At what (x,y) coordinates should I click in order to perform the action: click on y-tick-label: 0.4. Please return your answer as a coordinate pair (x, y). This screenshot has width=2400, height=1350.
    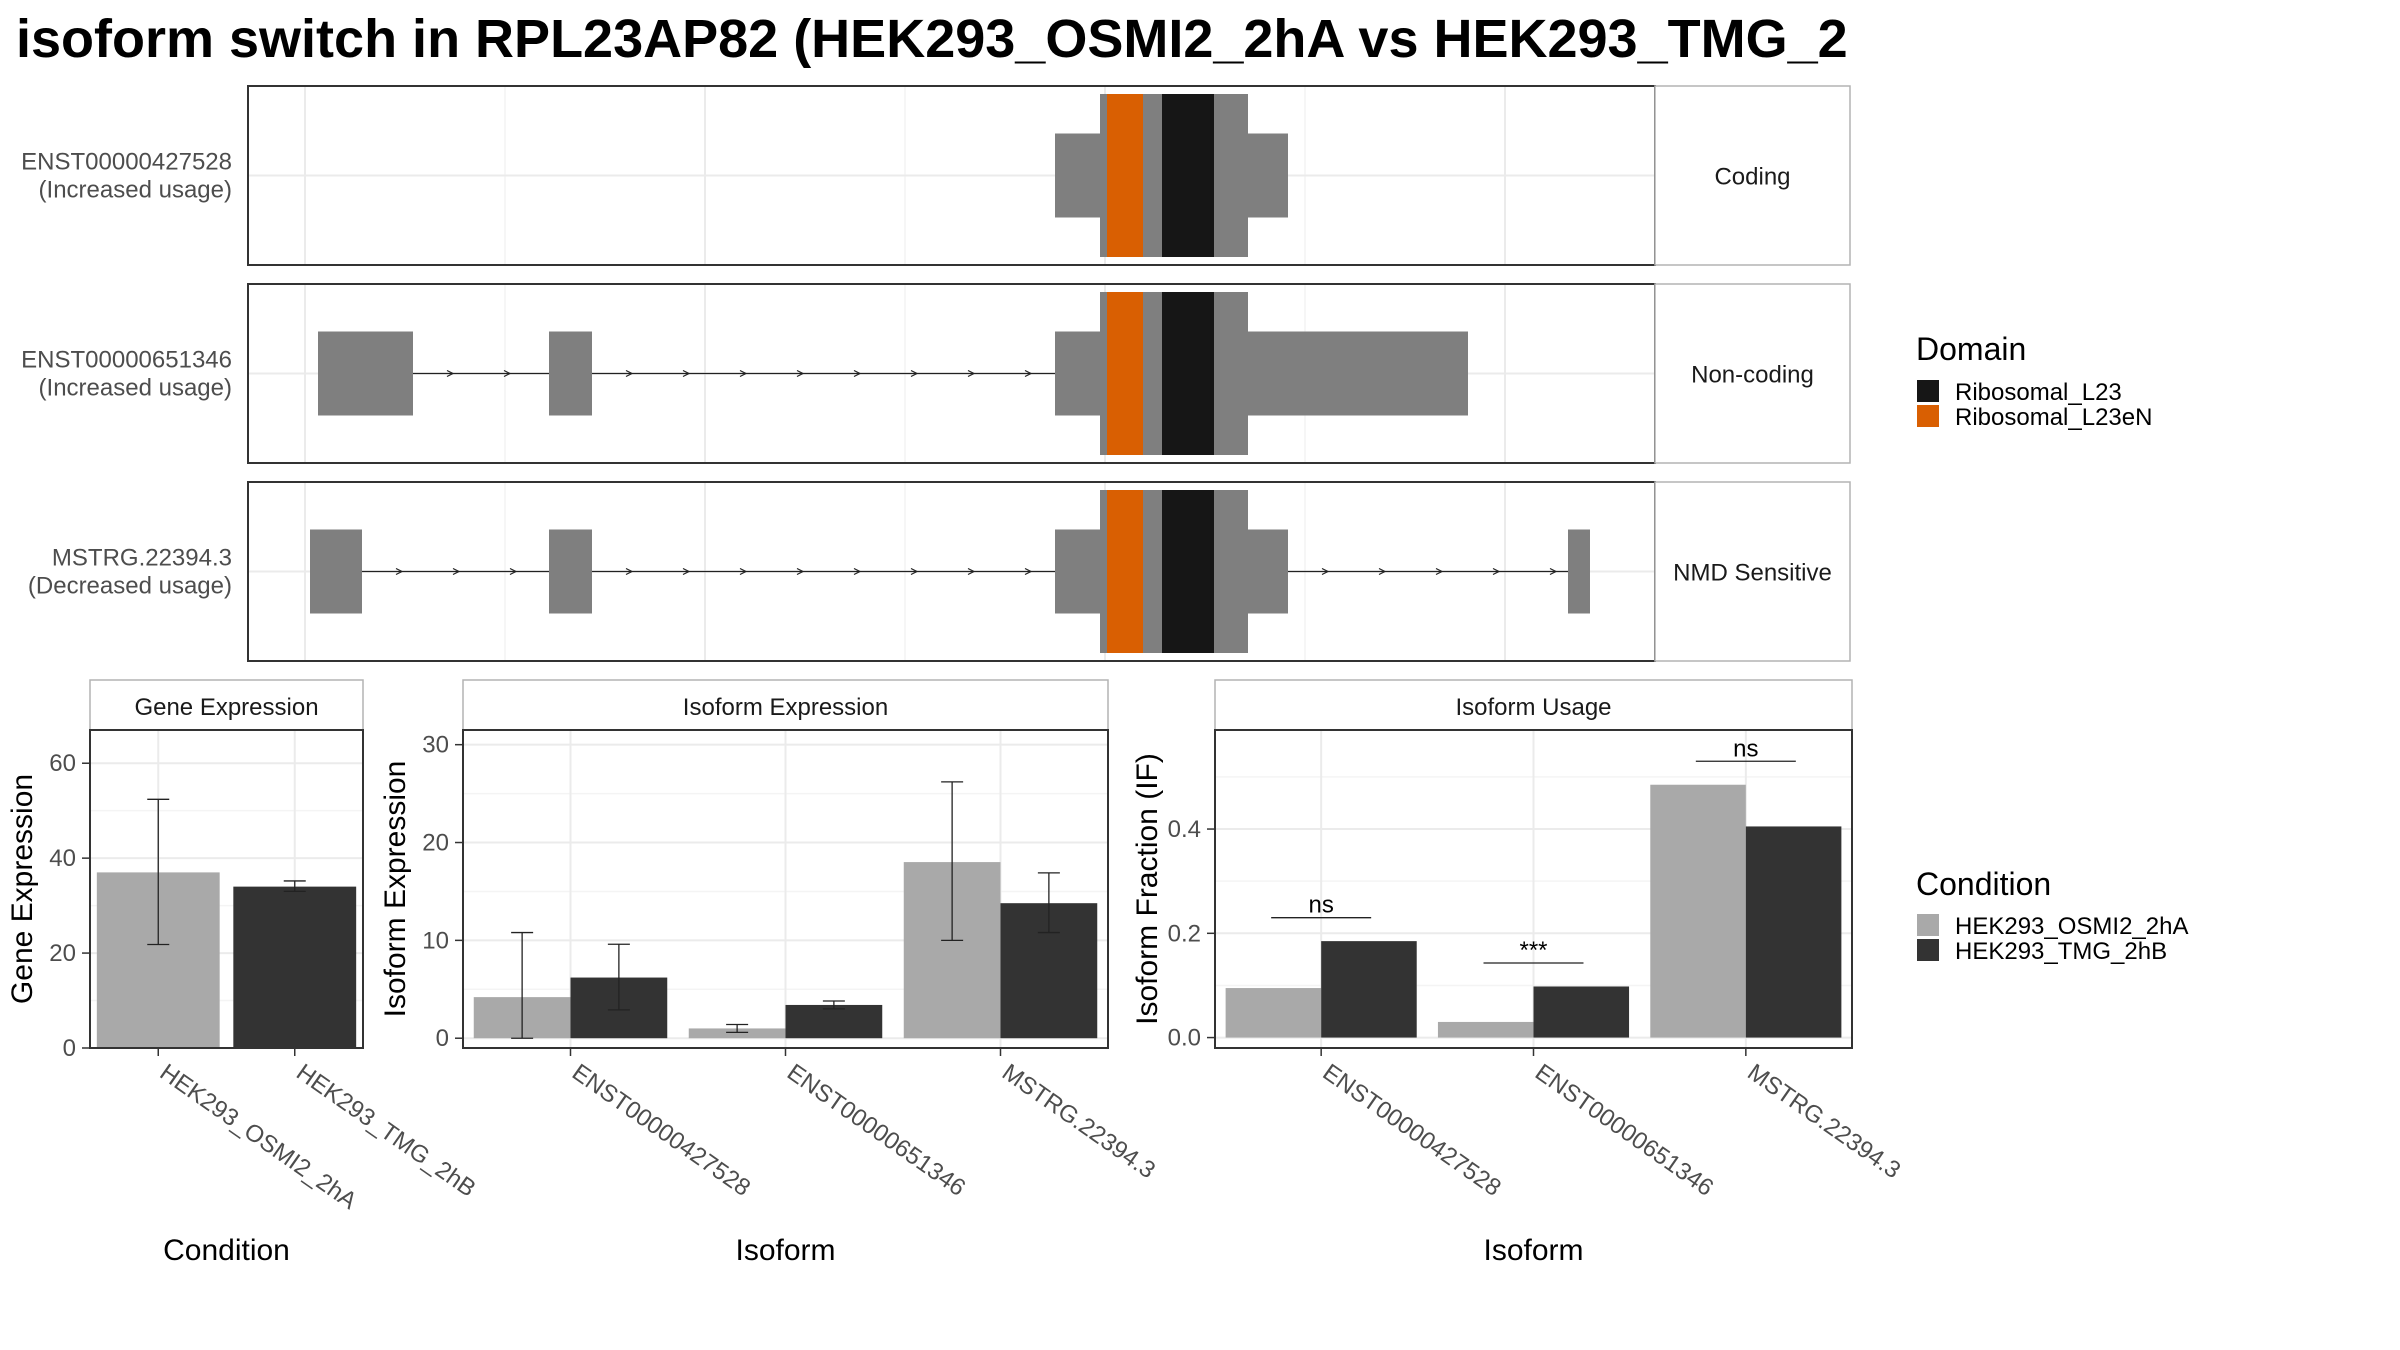
    Looking at the image, I should click on (1184, 829).